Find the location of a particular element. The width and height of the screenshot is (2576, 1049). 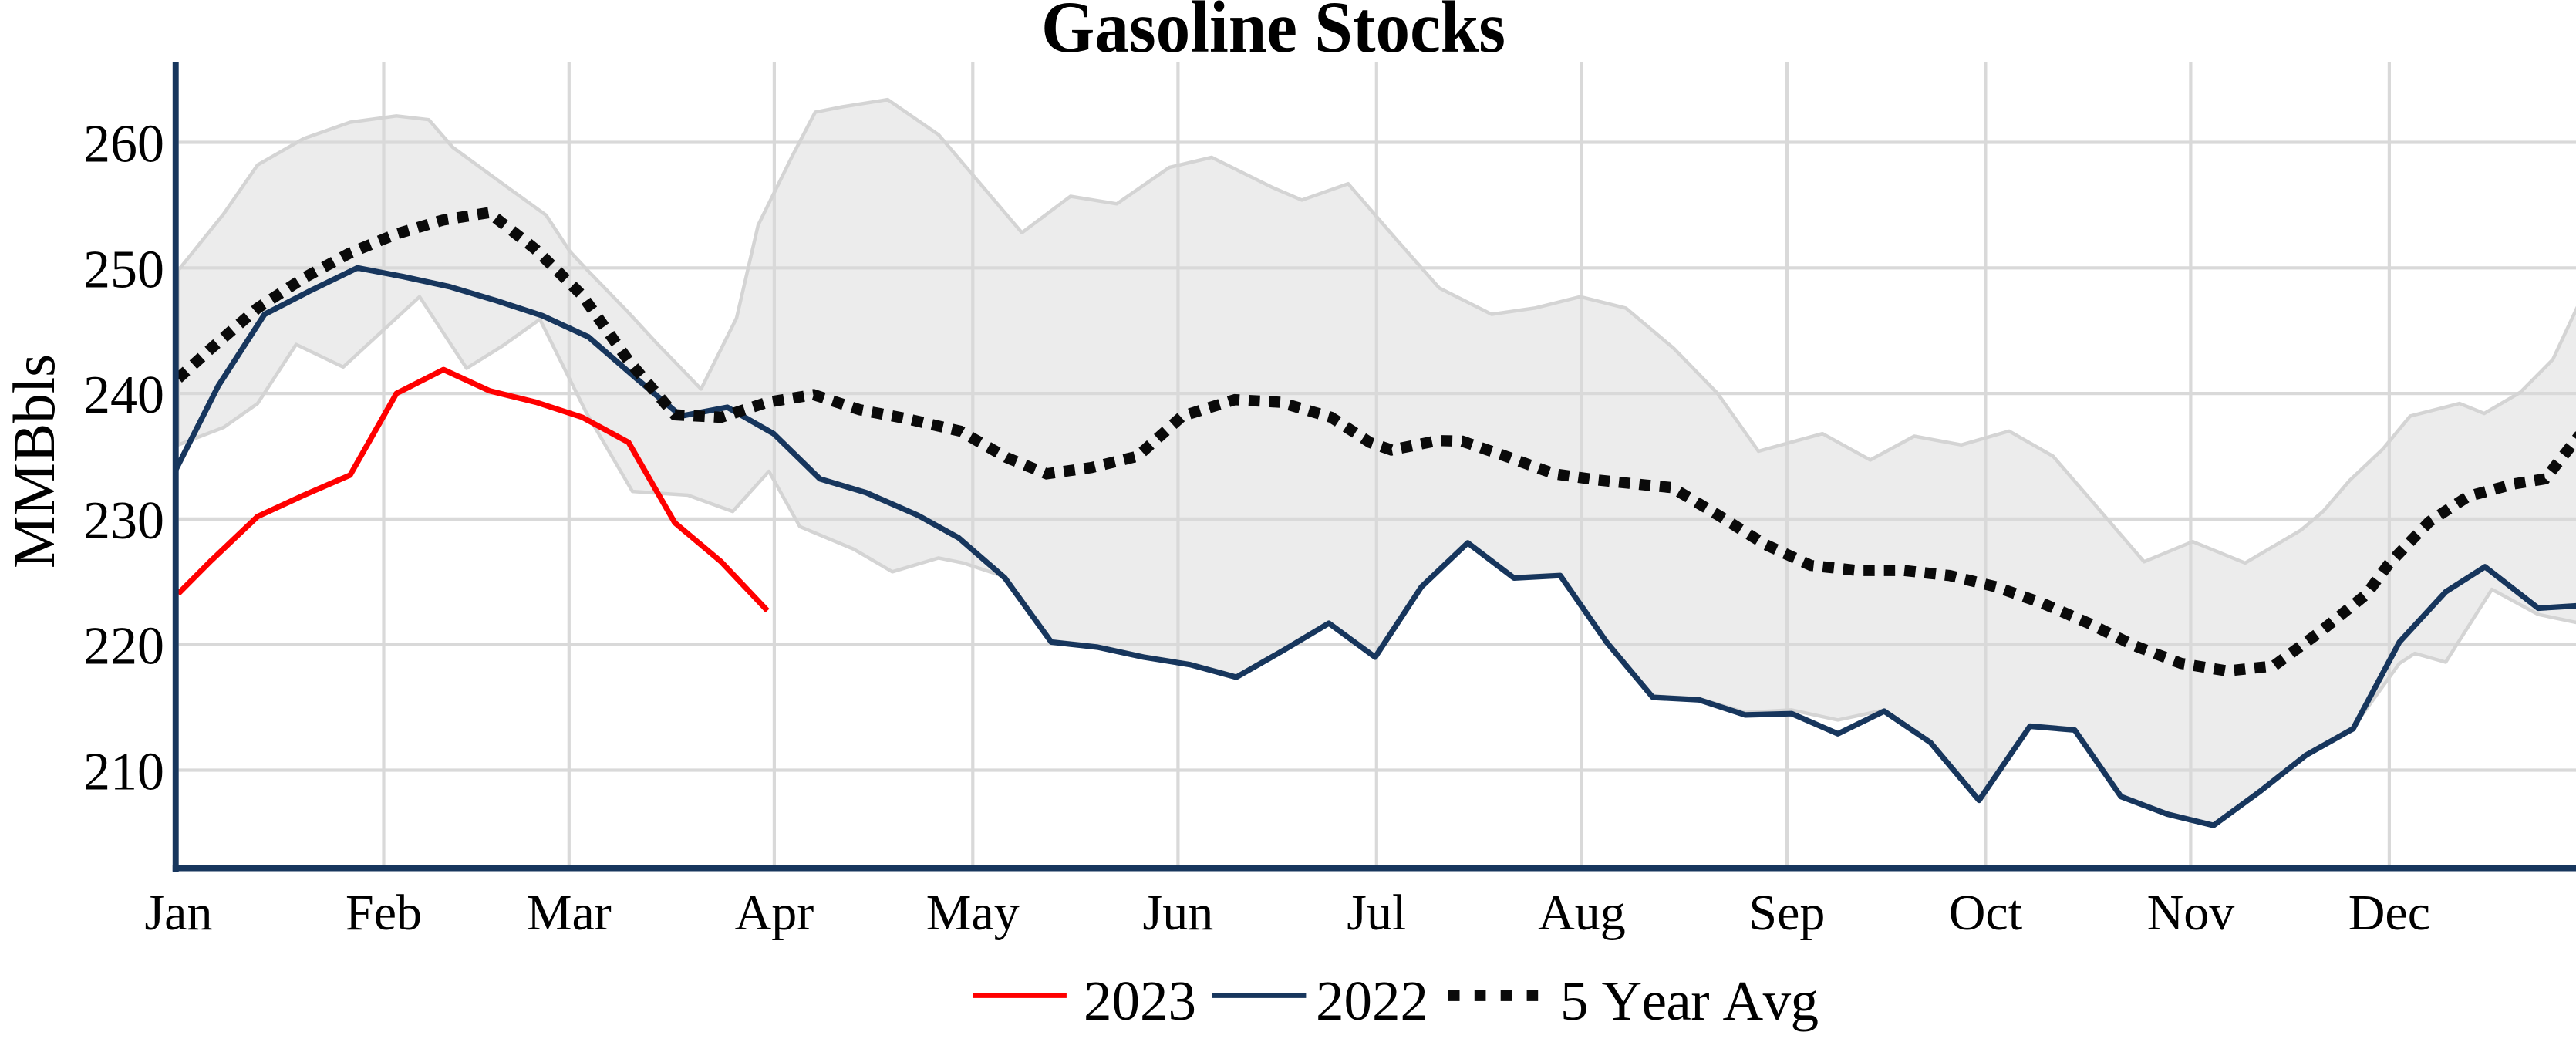

svg-text: Nov is located at coordinates (2191, 913).